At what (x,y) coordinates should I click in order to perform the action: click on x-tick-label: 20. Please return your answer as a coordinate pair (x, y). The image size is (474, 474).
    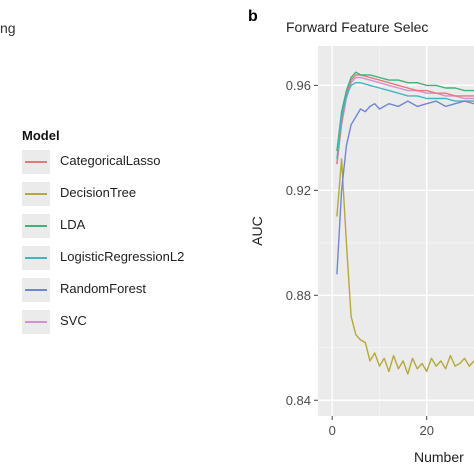
    Looking at the image, I should click on (426, 430).